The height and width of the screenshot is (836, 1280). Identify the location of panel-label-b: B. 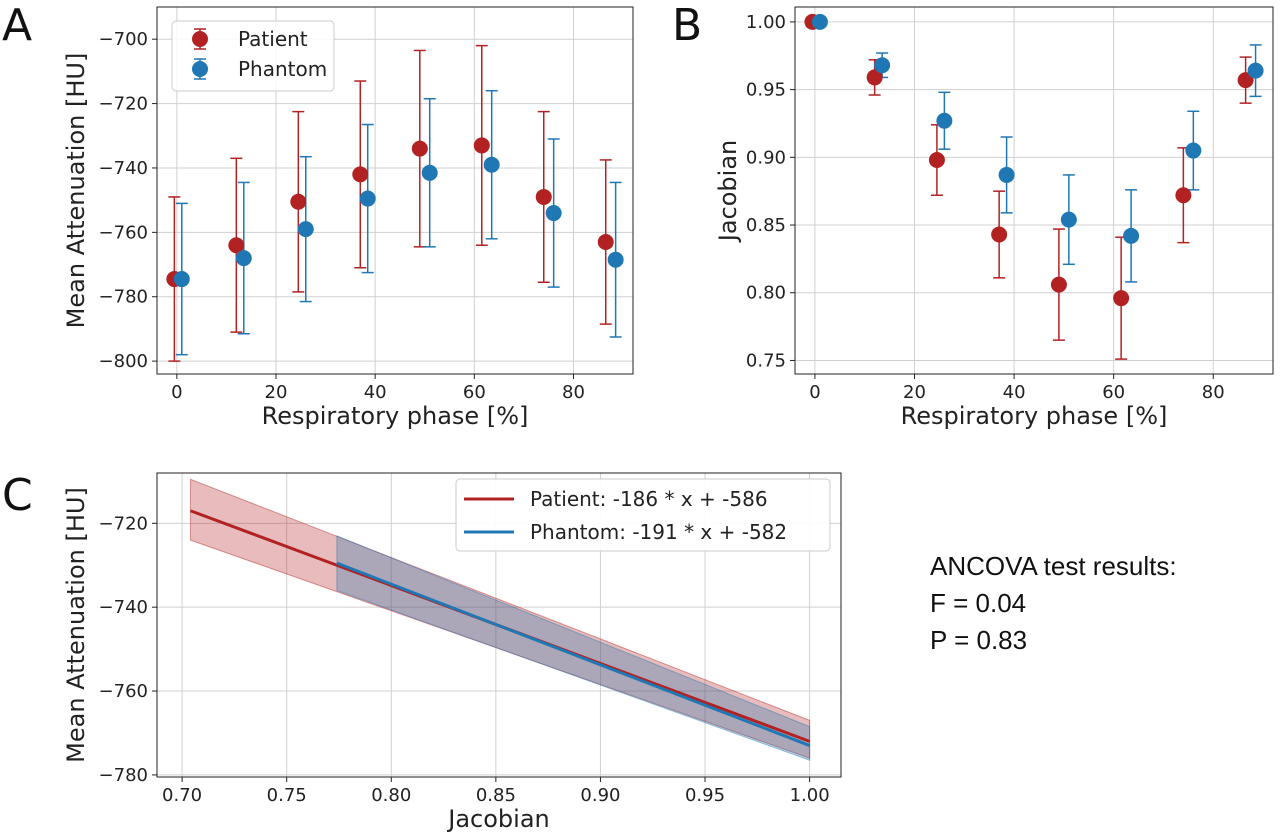
(687, 25).